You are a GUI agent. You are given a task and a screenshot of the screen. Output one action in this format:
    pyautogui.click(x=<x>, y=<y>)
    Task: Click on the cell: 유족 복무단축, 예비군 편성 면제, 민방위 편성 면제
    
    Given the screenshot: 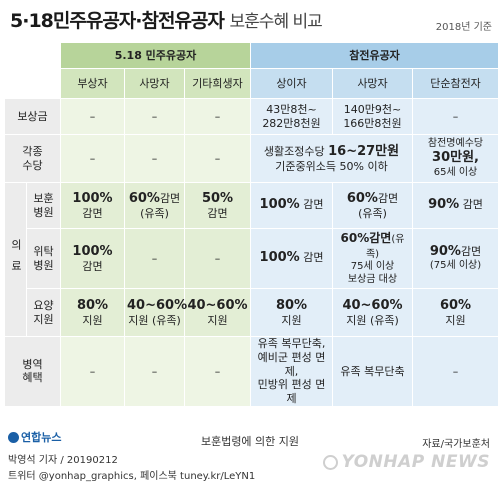 What is the action you would take?
    pyautogui.click(x=291, y=371)
    